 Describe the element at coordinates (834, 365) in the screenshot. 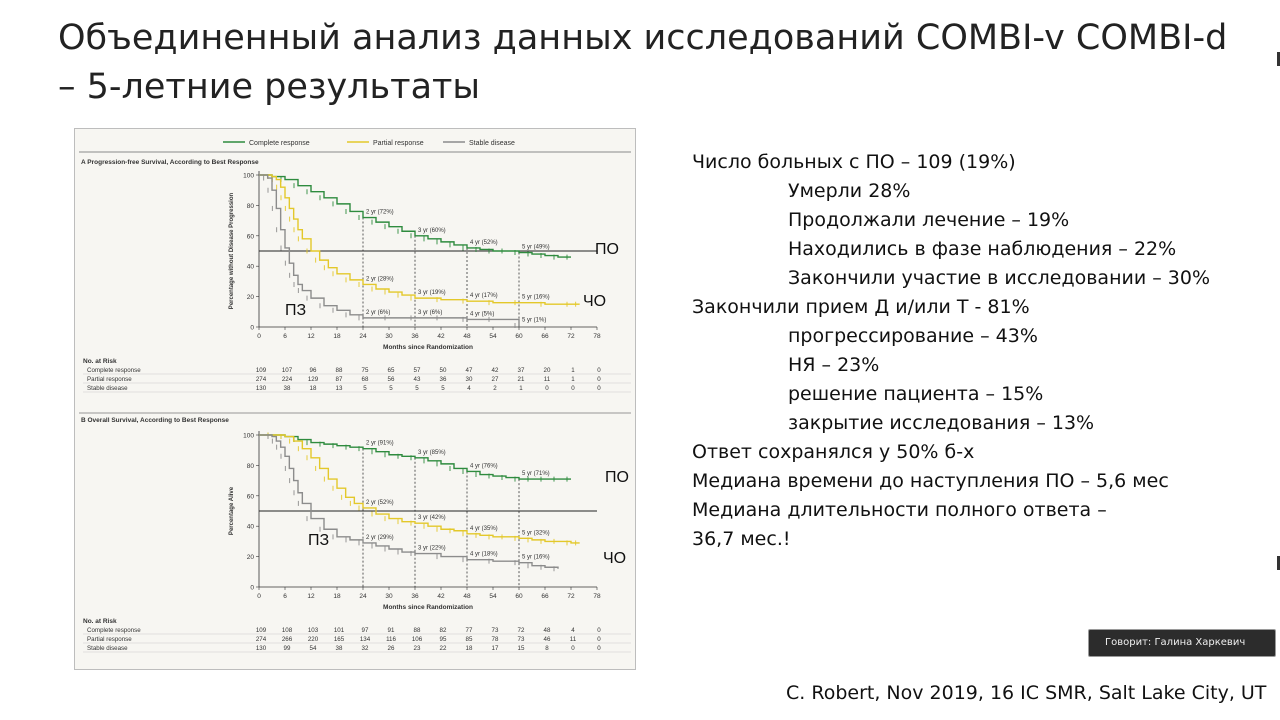

I see `note-line: НЯ – 23%` at that location.